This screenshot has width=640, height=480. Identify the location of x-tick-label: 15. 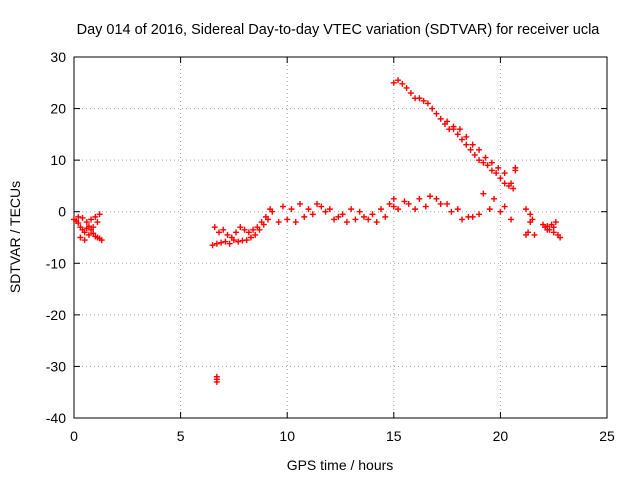
(394, 436).